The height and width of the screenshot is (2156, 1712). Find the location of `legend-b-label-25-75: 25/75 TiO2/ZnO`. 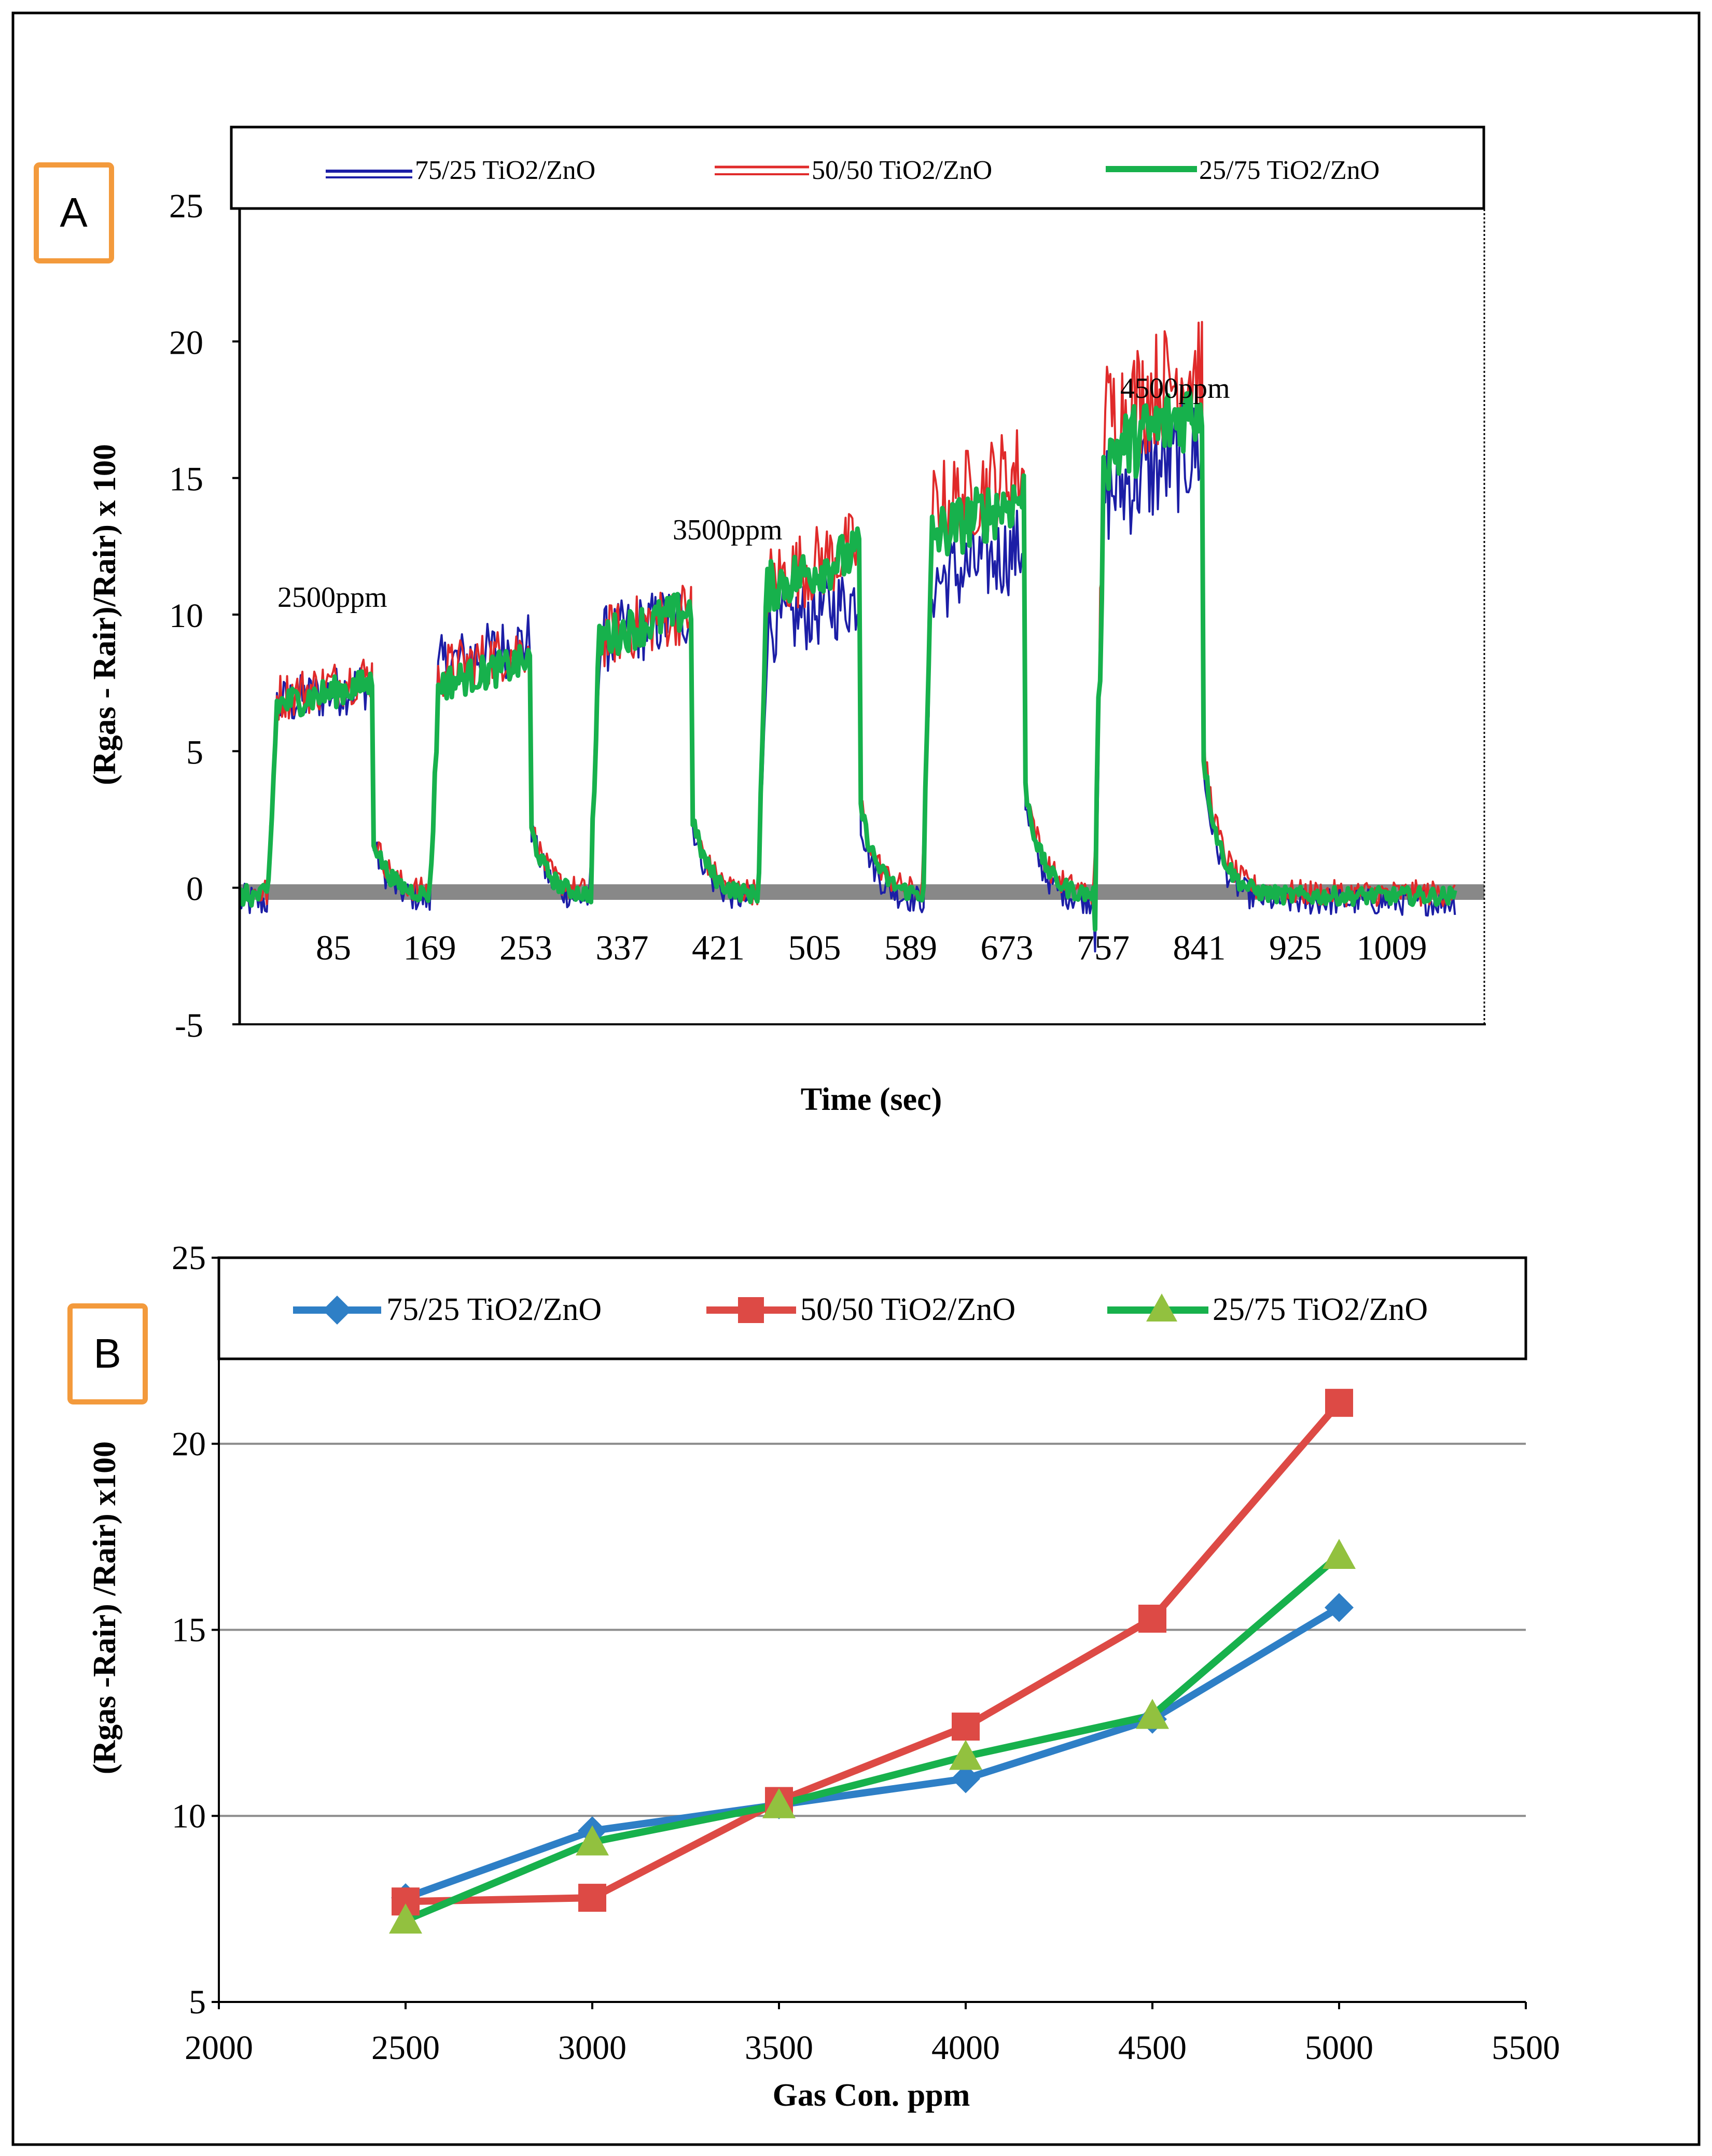

legend-b-label-25-75: 25/75 TiO2/ZnO is located at coordinates (1321, 1309).